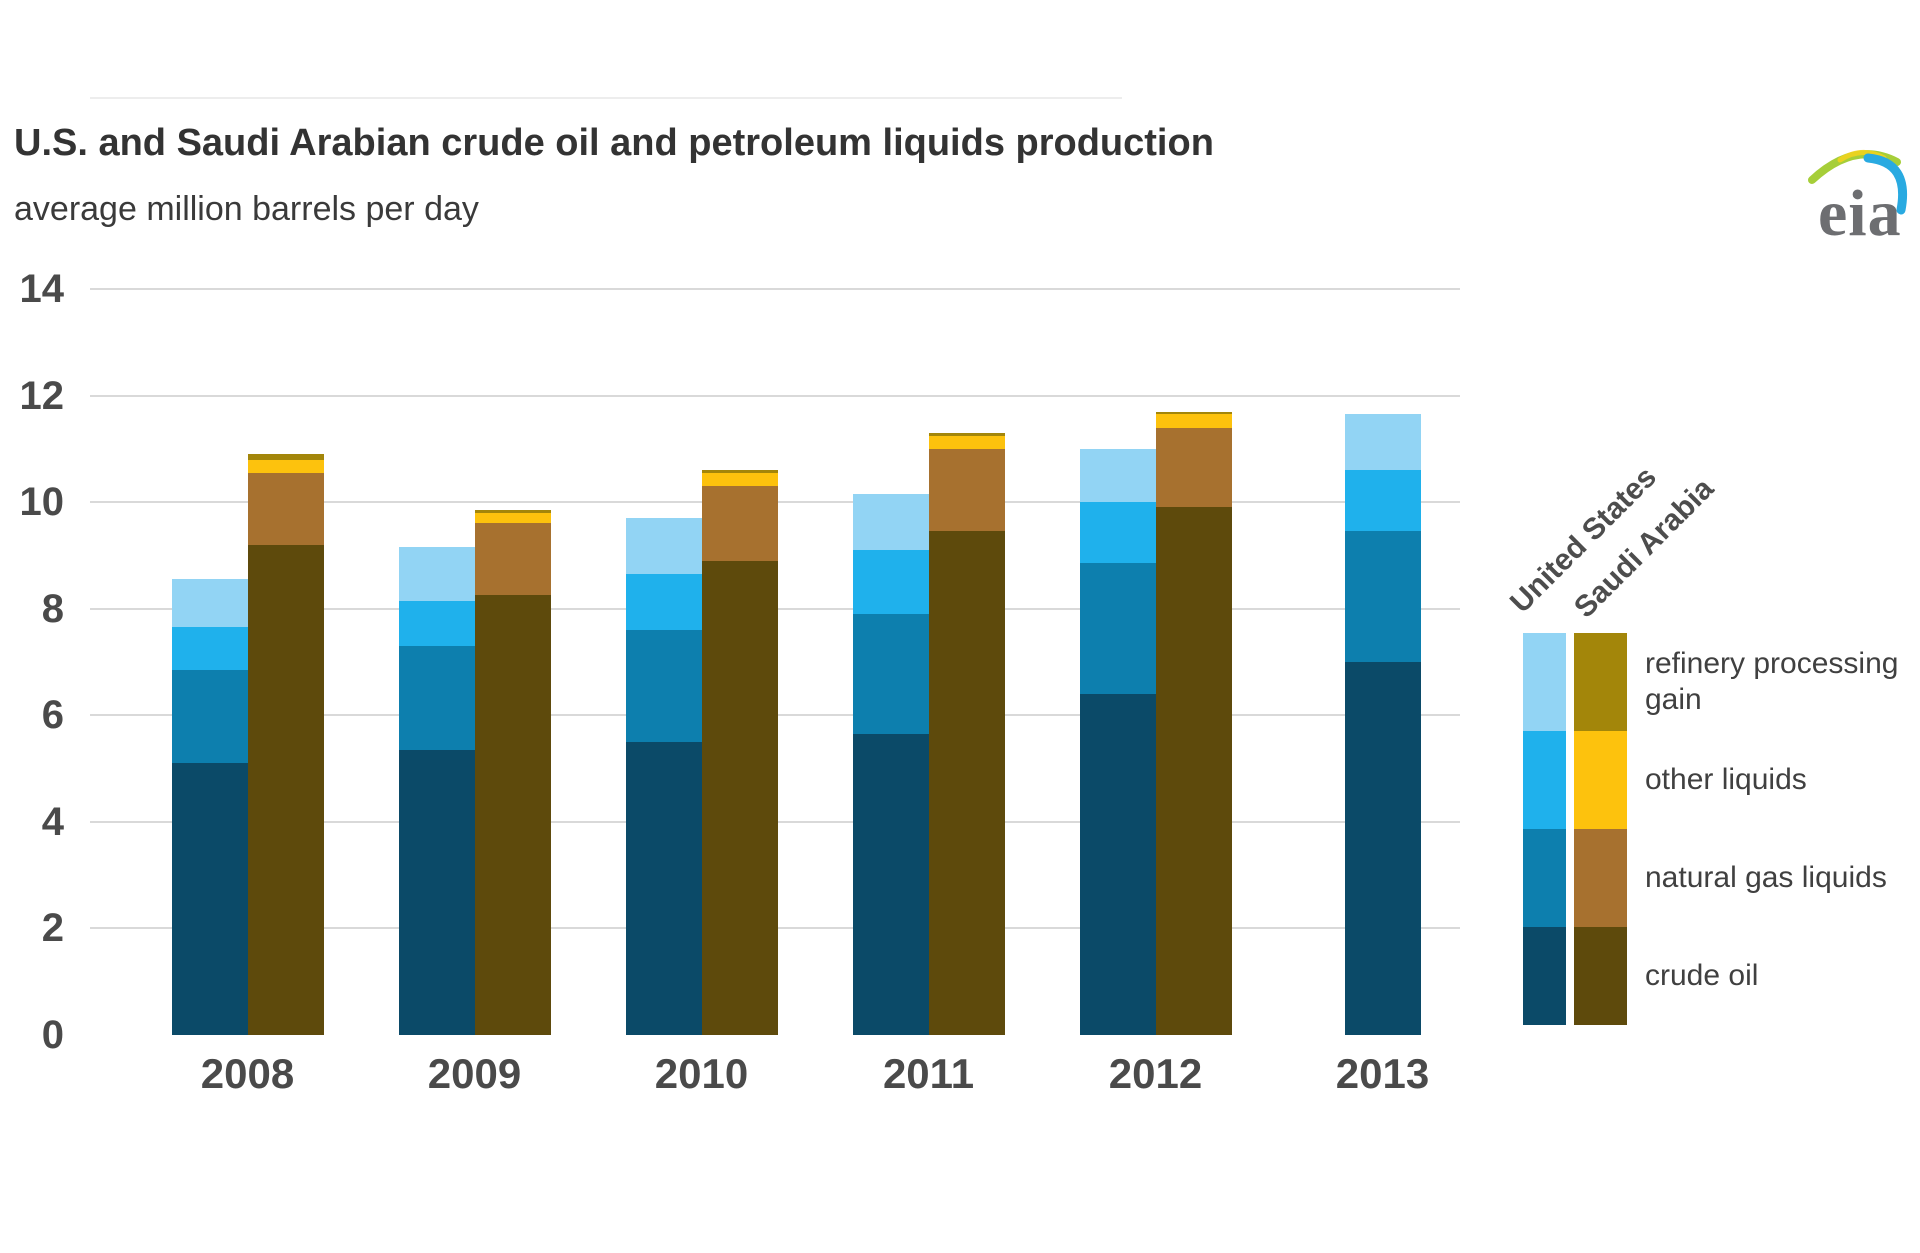 Image resolution: width=1920 pixels, height=1253 pixels. I want to click on bar-united-states-2009, so click(436, 791).